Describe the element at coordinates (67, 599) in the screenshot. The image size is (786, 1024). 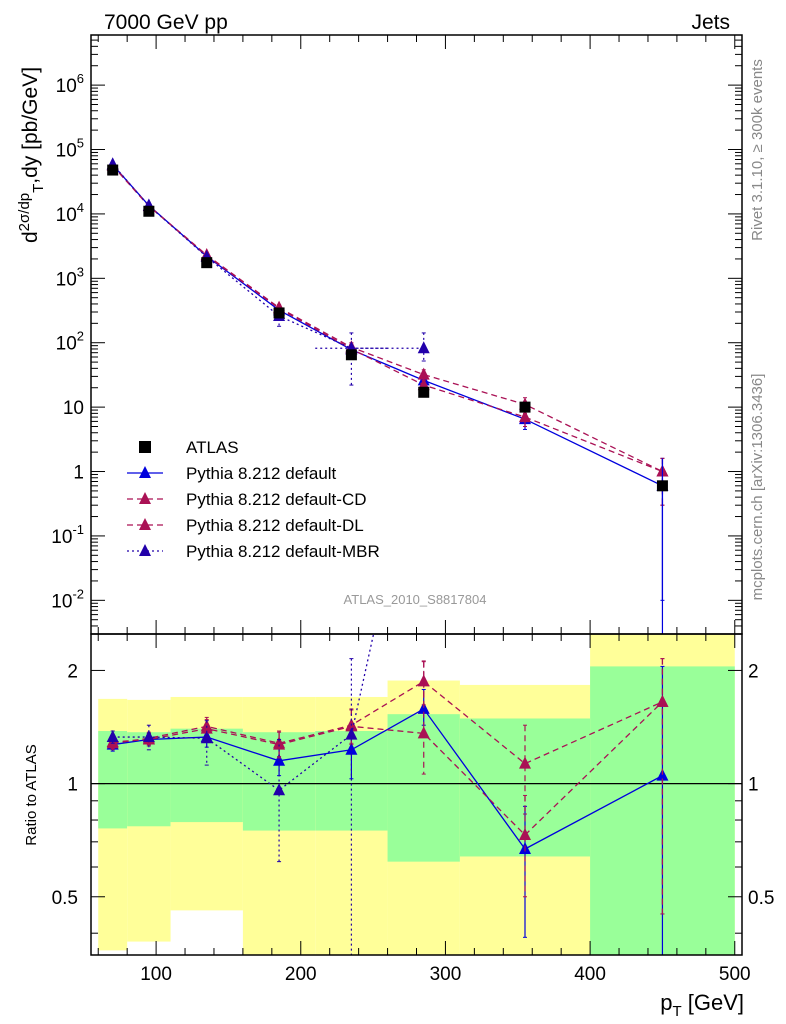
I see `main-y-tick-label: 10⁻²` at that location.